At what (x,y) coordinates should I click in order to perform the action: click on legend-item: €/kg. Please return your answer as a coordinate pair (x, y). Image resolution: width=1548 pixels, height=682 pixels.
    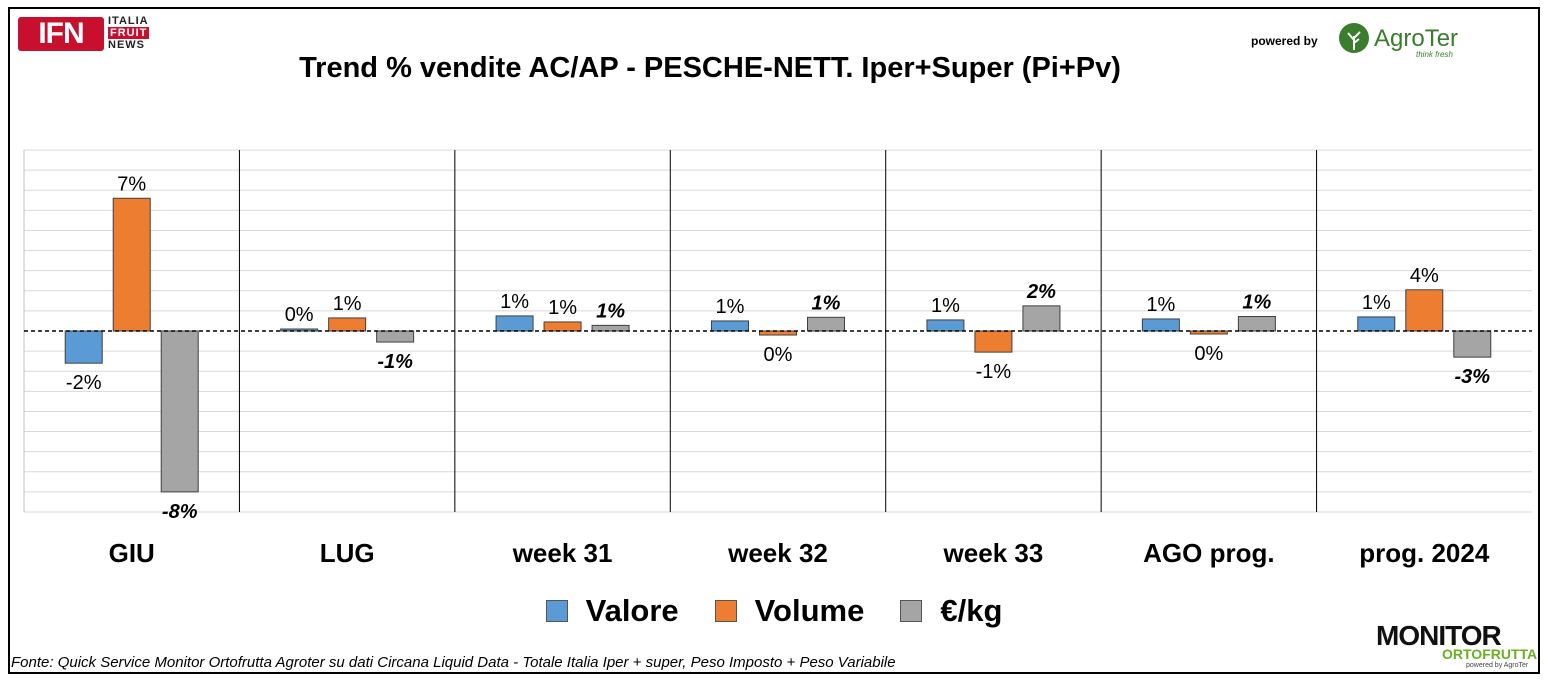
    Looking at the image, I should click on (951, 611).